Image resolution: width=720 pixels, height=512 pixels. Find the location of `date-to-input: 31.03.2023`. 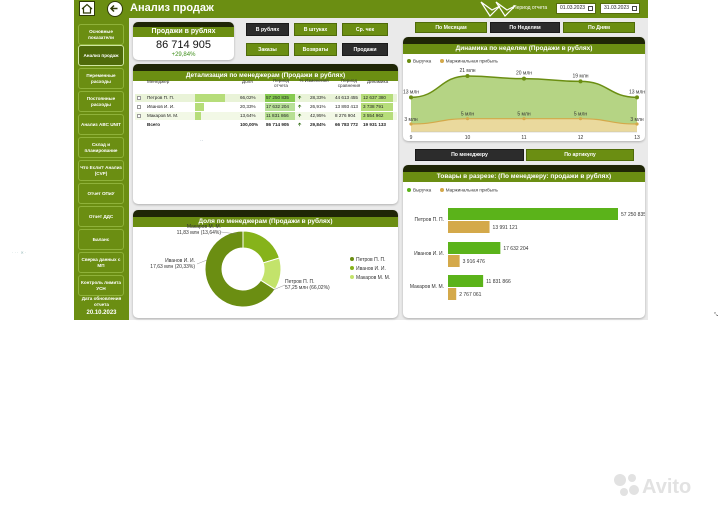

date-to-input: 31.03.2023 is located at coordinates (620, 8).